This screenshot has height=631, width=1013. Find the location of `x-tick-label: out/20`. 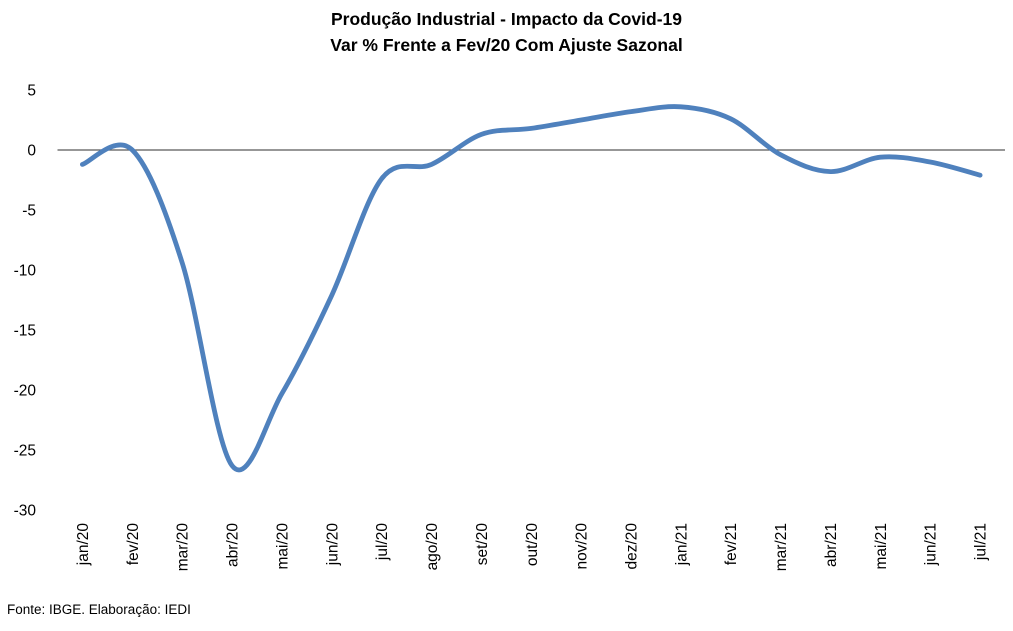

x-tick-label: out/20 is located at coordinates (532, 544).